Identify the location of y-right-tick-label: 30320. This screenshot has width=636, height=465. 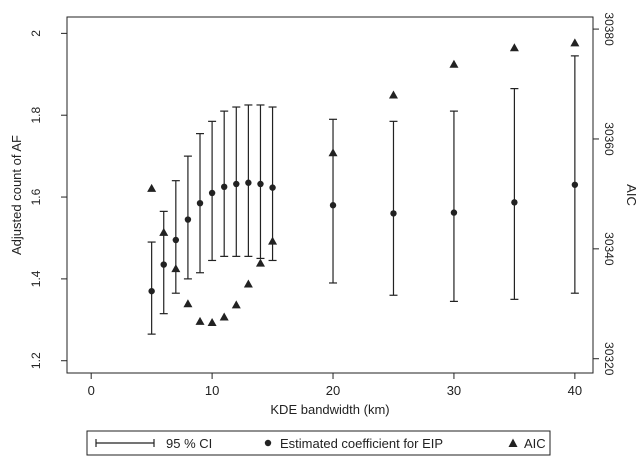
(609, 359).